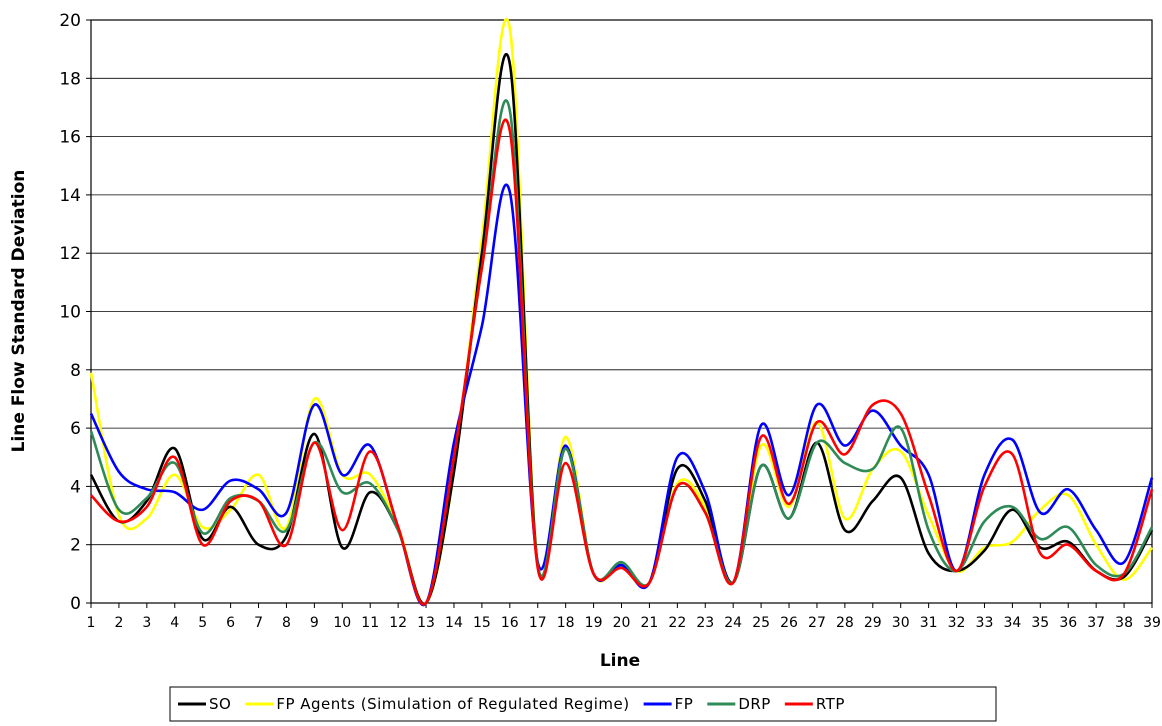  I want to click on xtick-label-19: 19, so click(594, 623).